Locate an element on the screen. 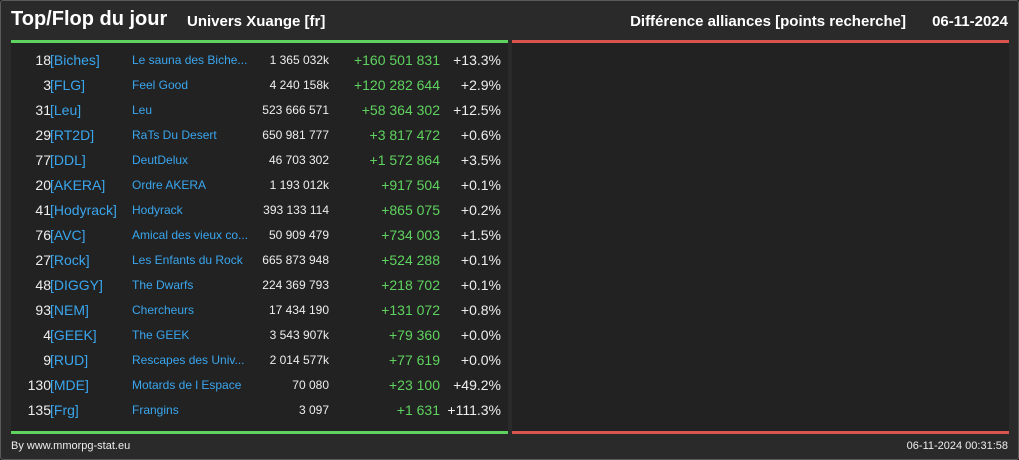  top-accent-bar is located at coordinates (259, 41).